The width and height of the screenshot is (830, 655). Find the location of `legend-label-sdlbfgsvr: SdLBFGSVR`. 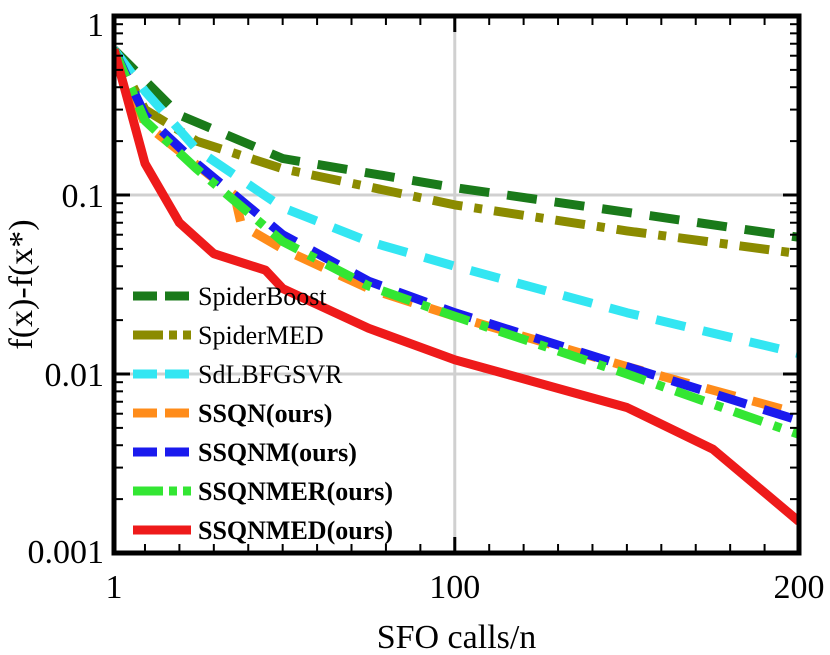

legend-label-sdlbfgsvr: SdLBFGSVR is located at coordinates (270, 374).